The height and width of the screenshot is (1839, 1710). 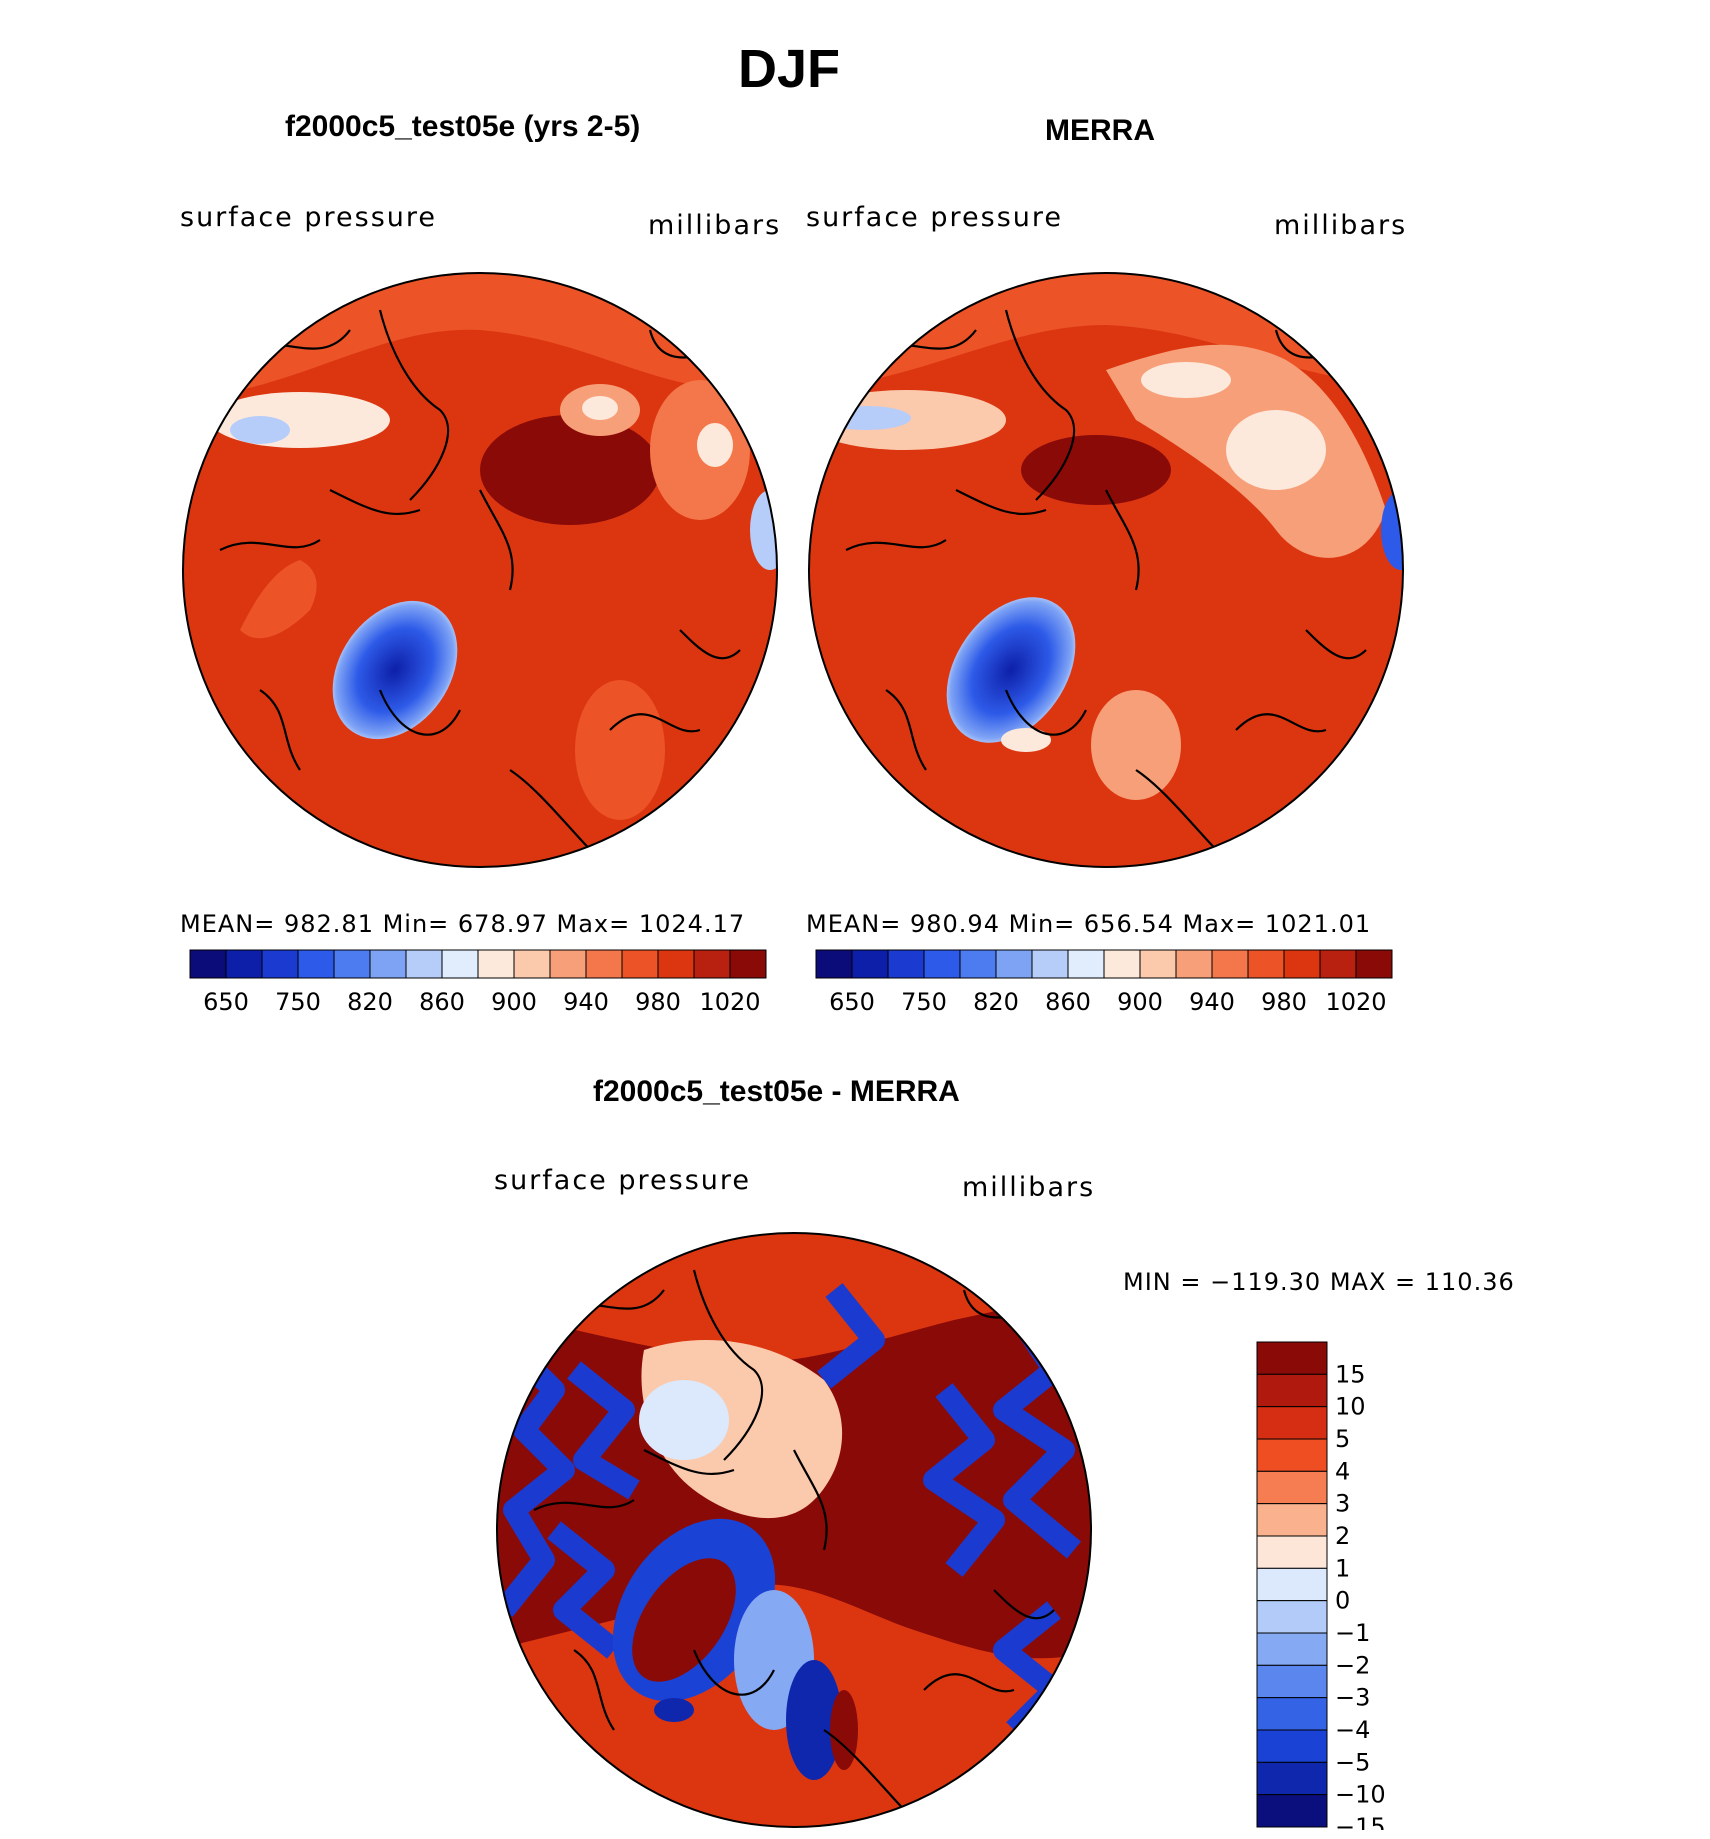 I want to click on edge-low-east, so click(x=763, y=530).